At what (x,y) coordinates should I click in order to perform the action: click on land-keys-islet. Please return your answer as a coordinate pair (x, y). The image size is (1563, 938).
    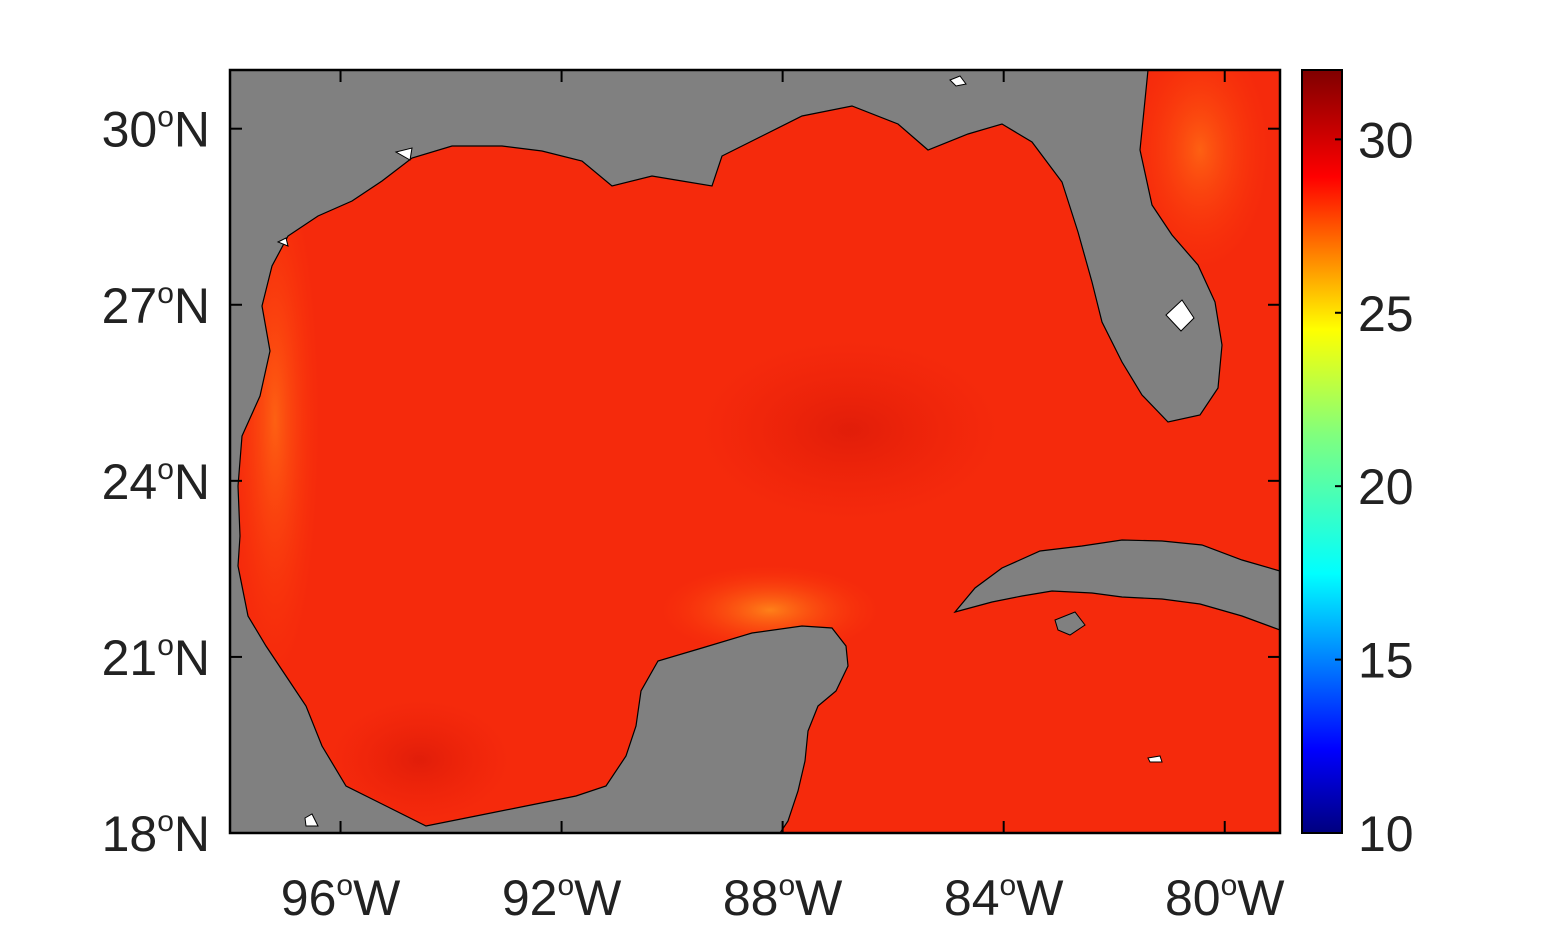
    Looking at the image, I should click on (1155, 759).